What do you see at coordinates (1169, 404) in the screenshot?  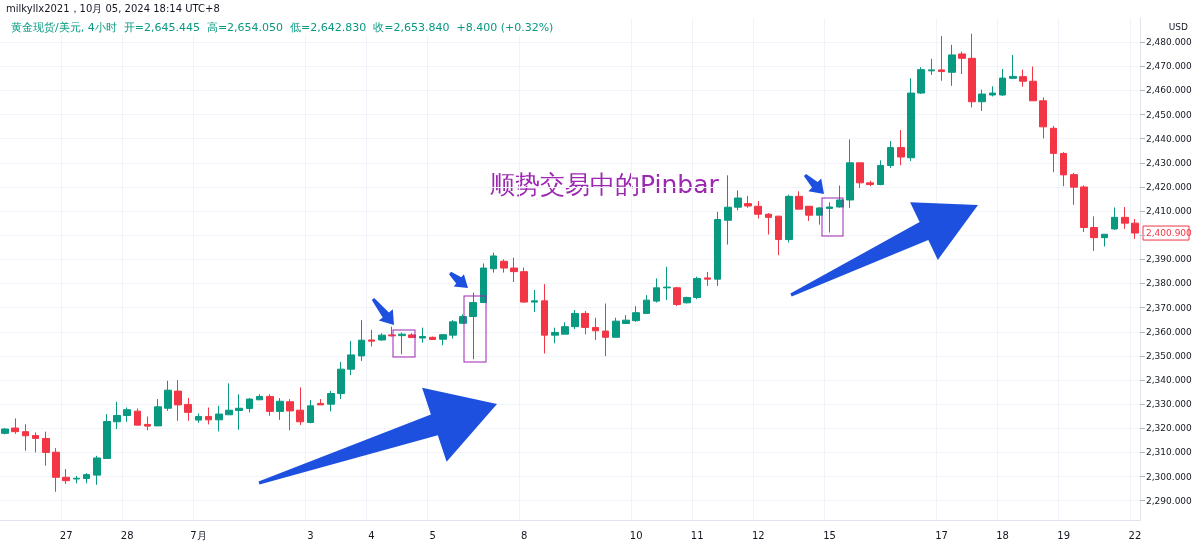 I see `y-tick-label: 2,330.000` at bounding box center [1169, 404].